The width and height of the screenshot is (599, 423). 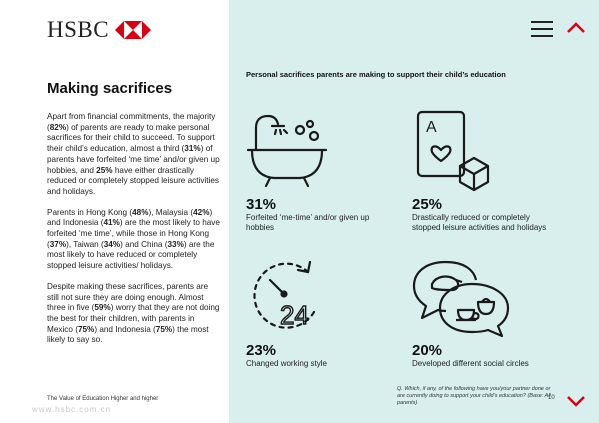 What do you see at coordinates (576, 401) in the screenshot?
I see `chevron-down-icon` at bounding box center [576, 401].